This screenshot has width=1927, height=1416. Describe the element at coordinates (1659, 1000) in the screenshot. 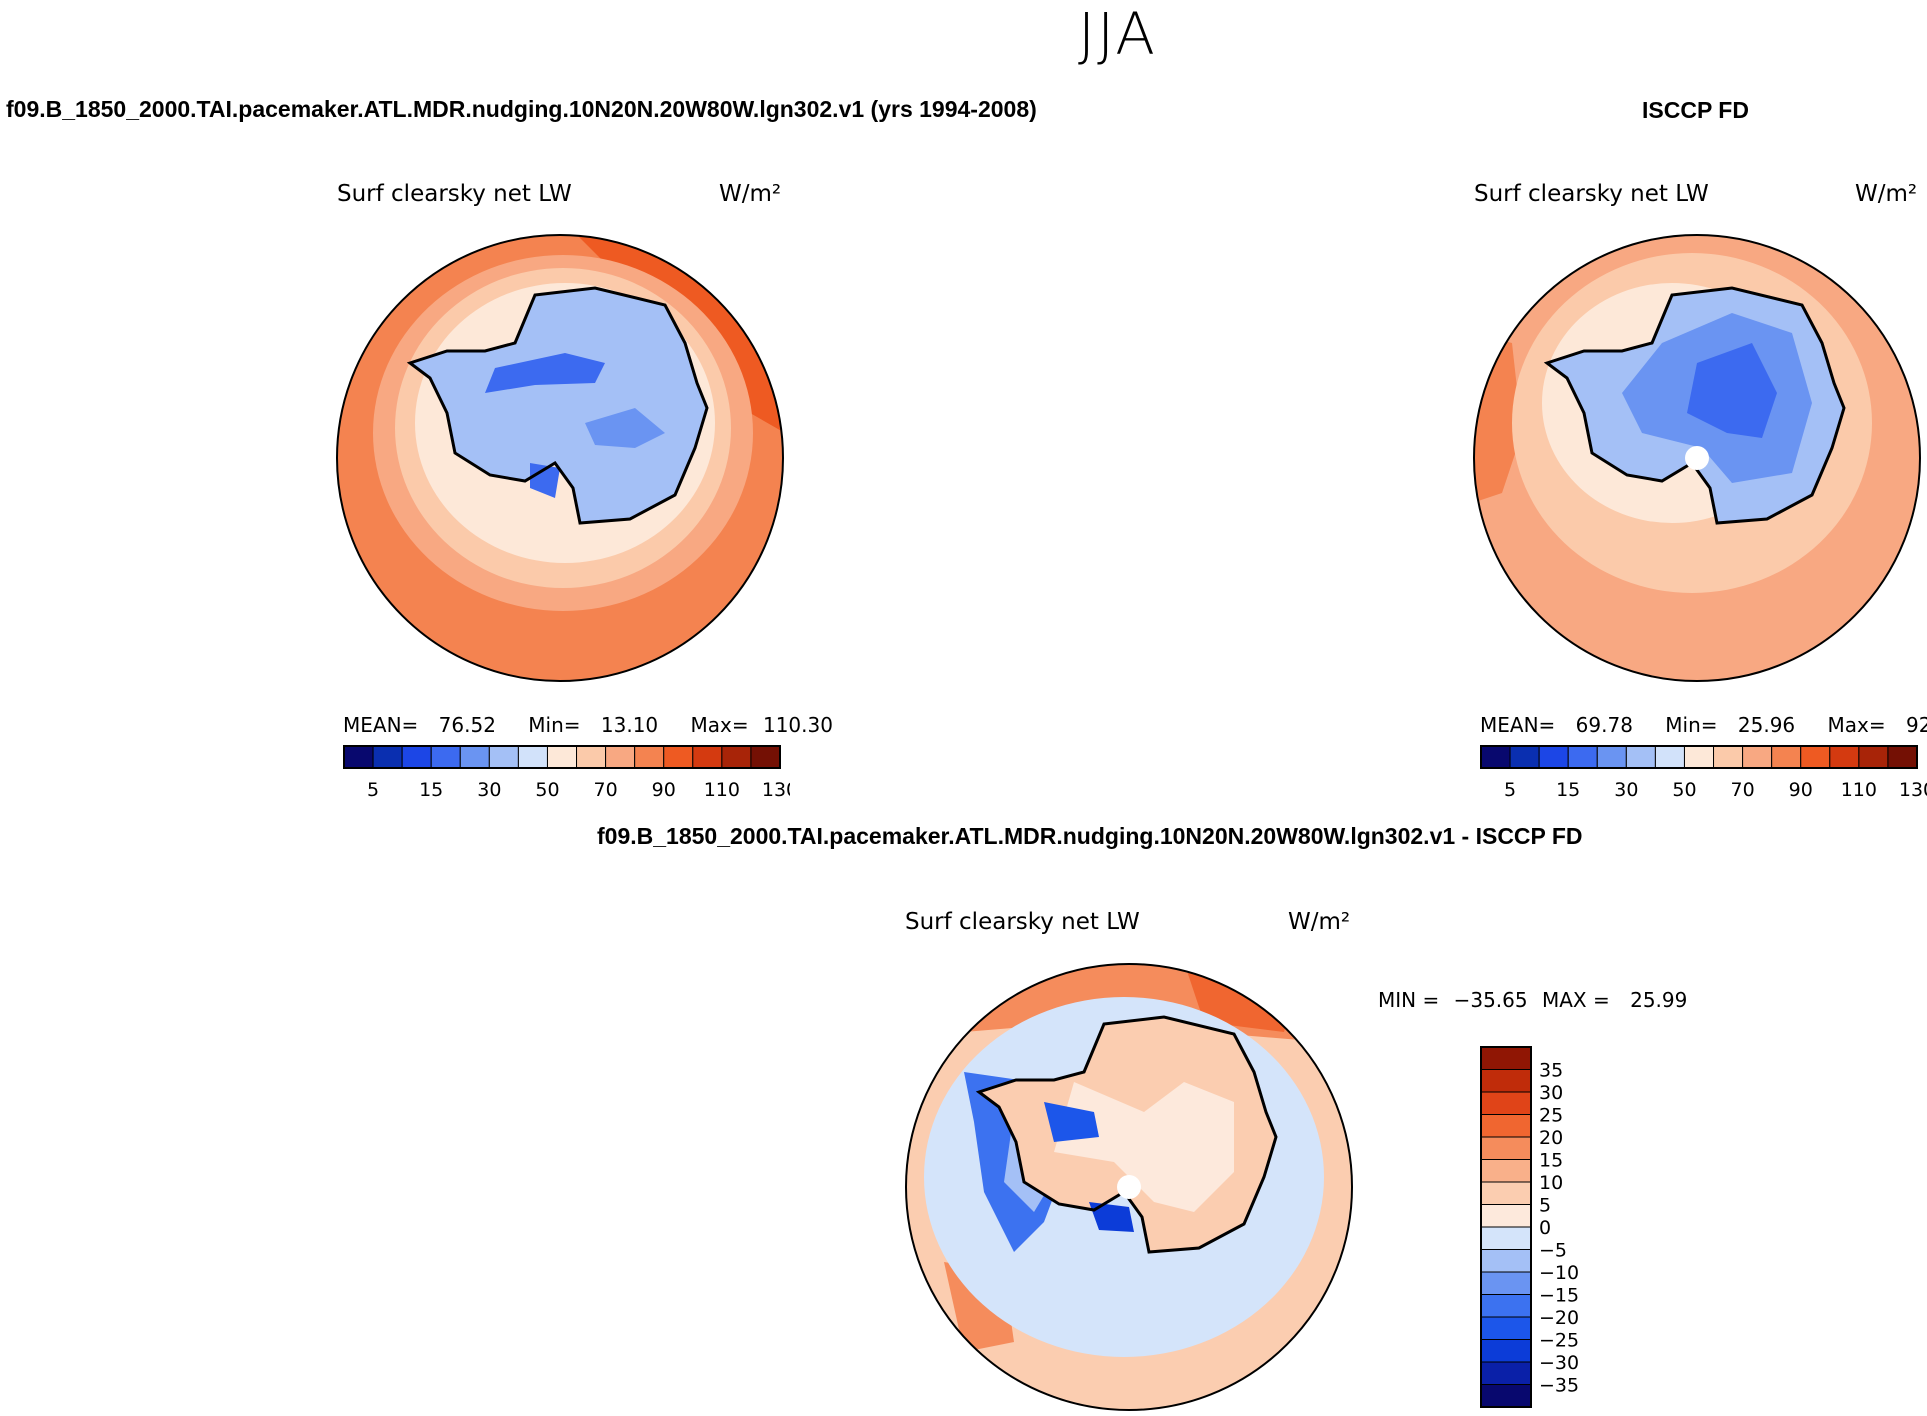

I see `diff-max-value: 25.99` at that location.